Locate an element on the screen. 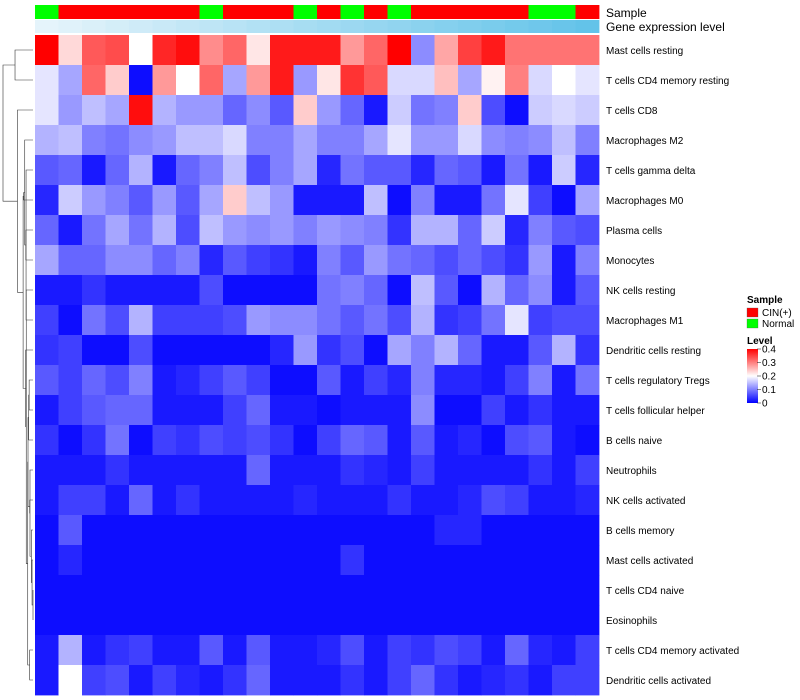  annotation-label-expression: Gene expression level is located at coordinates (665, 27).